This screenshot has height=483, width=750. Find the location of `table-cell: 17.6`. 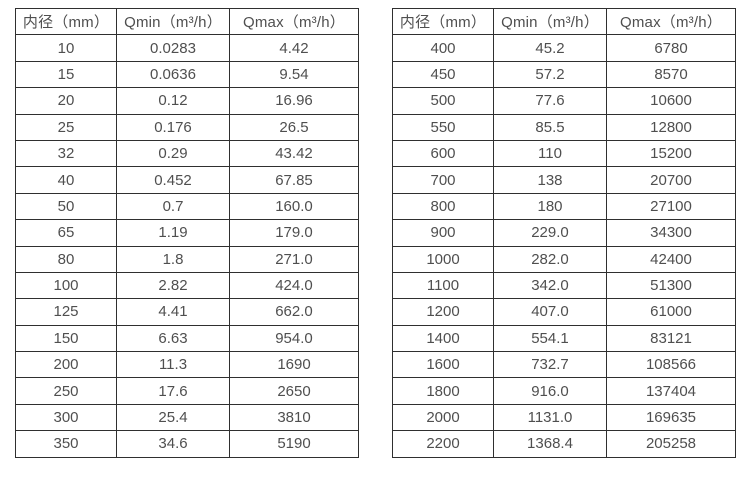

table-cell: 17.6 is located at coordinates (173, 391).